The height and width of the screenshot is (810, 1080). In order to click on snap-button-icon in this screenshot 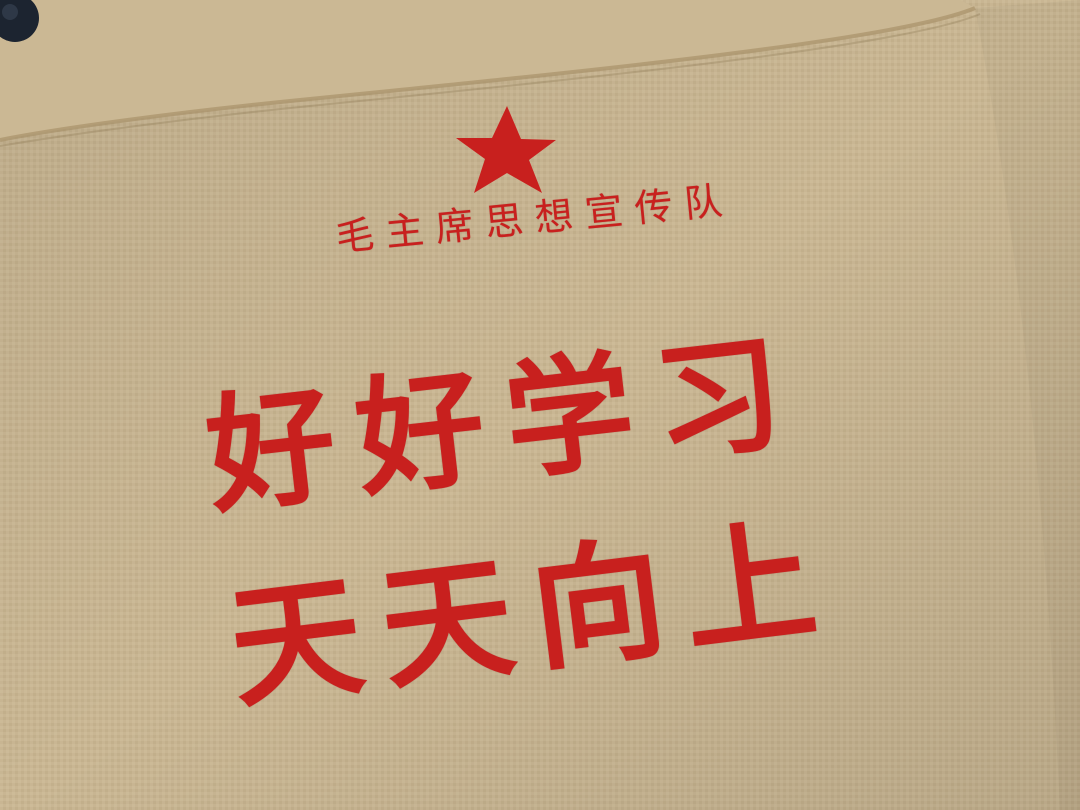, I will do `click(19, 21)`.